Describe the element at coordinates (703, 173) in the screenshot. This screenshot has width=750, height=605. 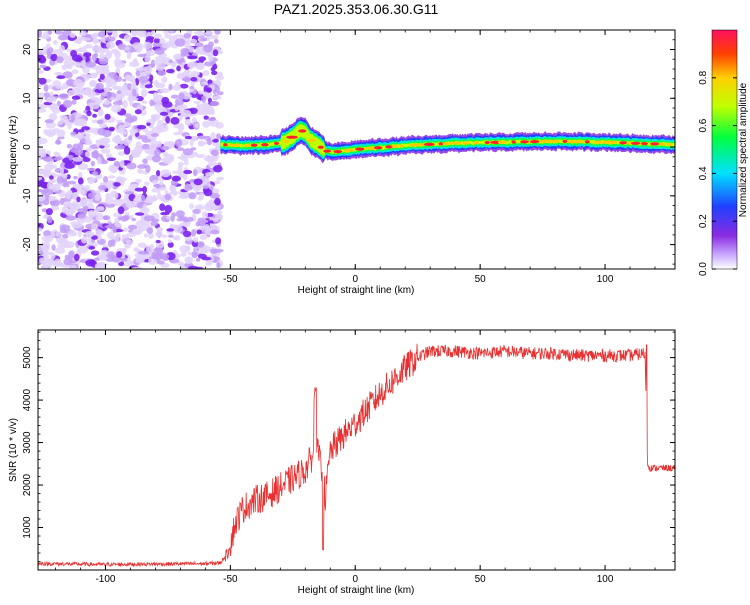
I see `colorbar-tick-label: 0.4` at that location.